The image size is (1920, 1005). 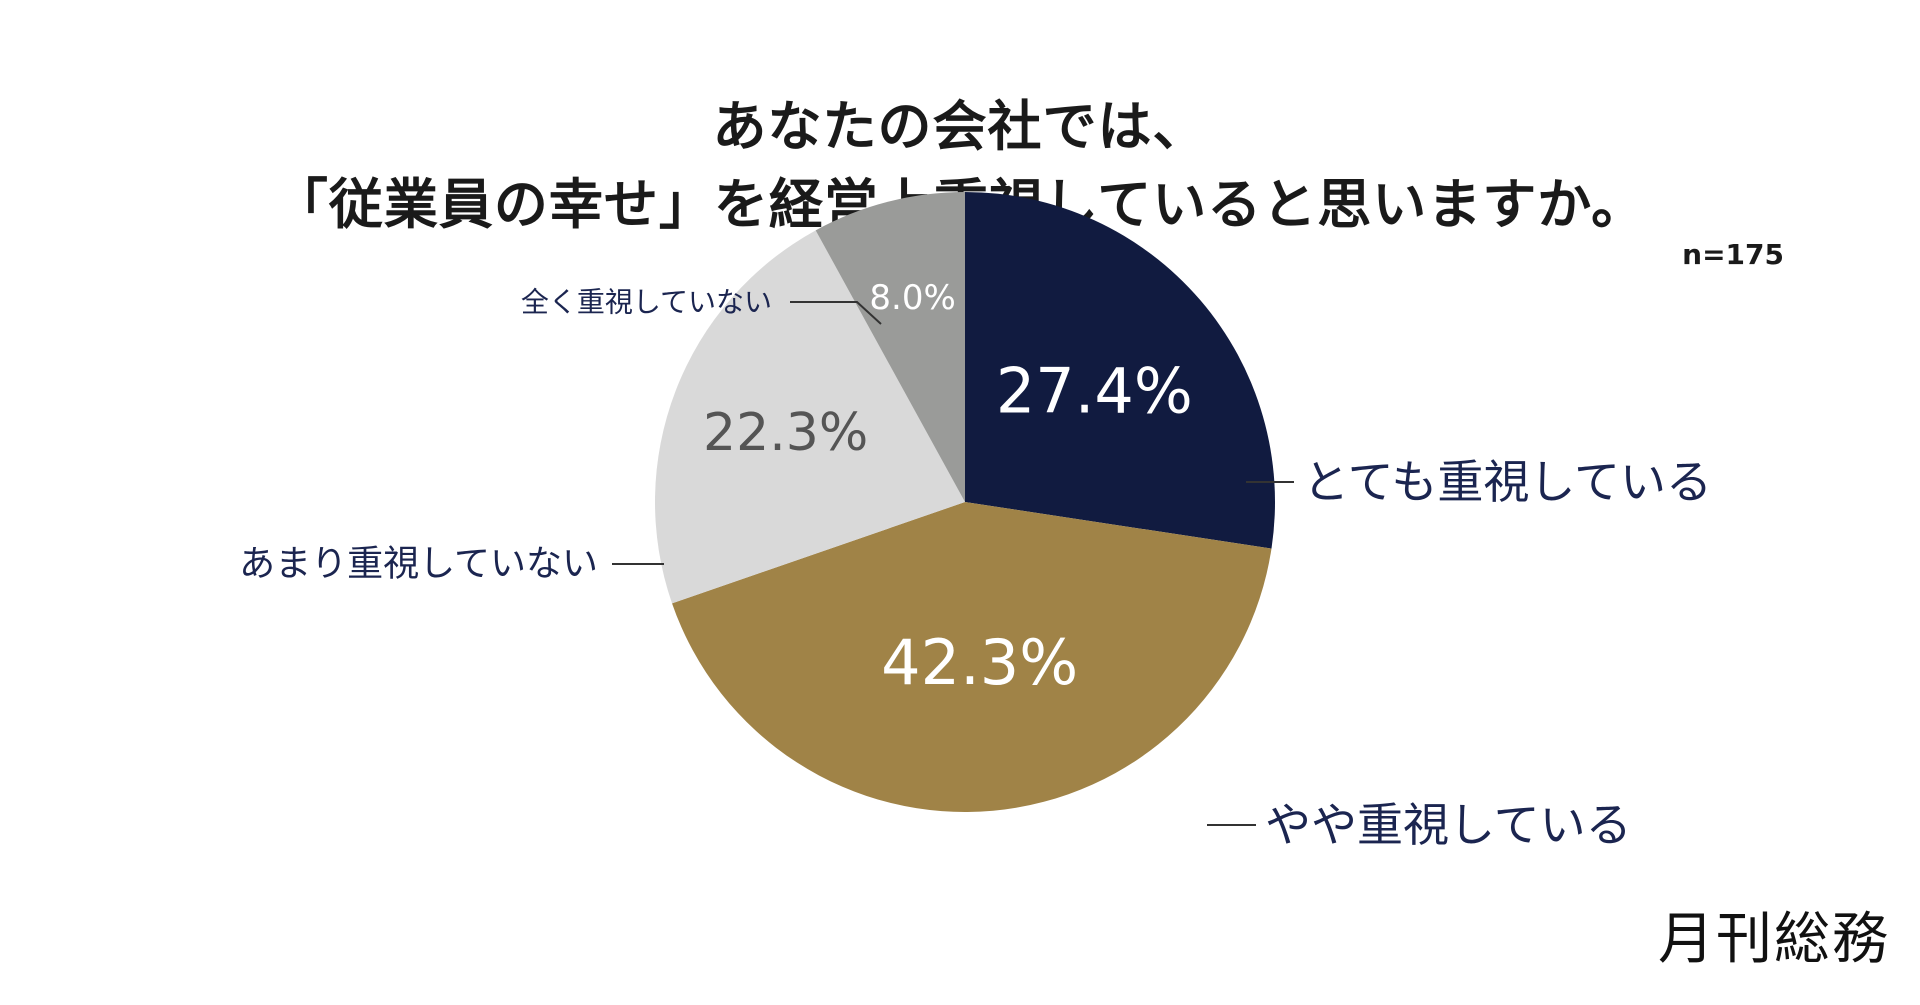 I want to click on slice-category-label-2: やや重視している, so click(x=1448, y=825).